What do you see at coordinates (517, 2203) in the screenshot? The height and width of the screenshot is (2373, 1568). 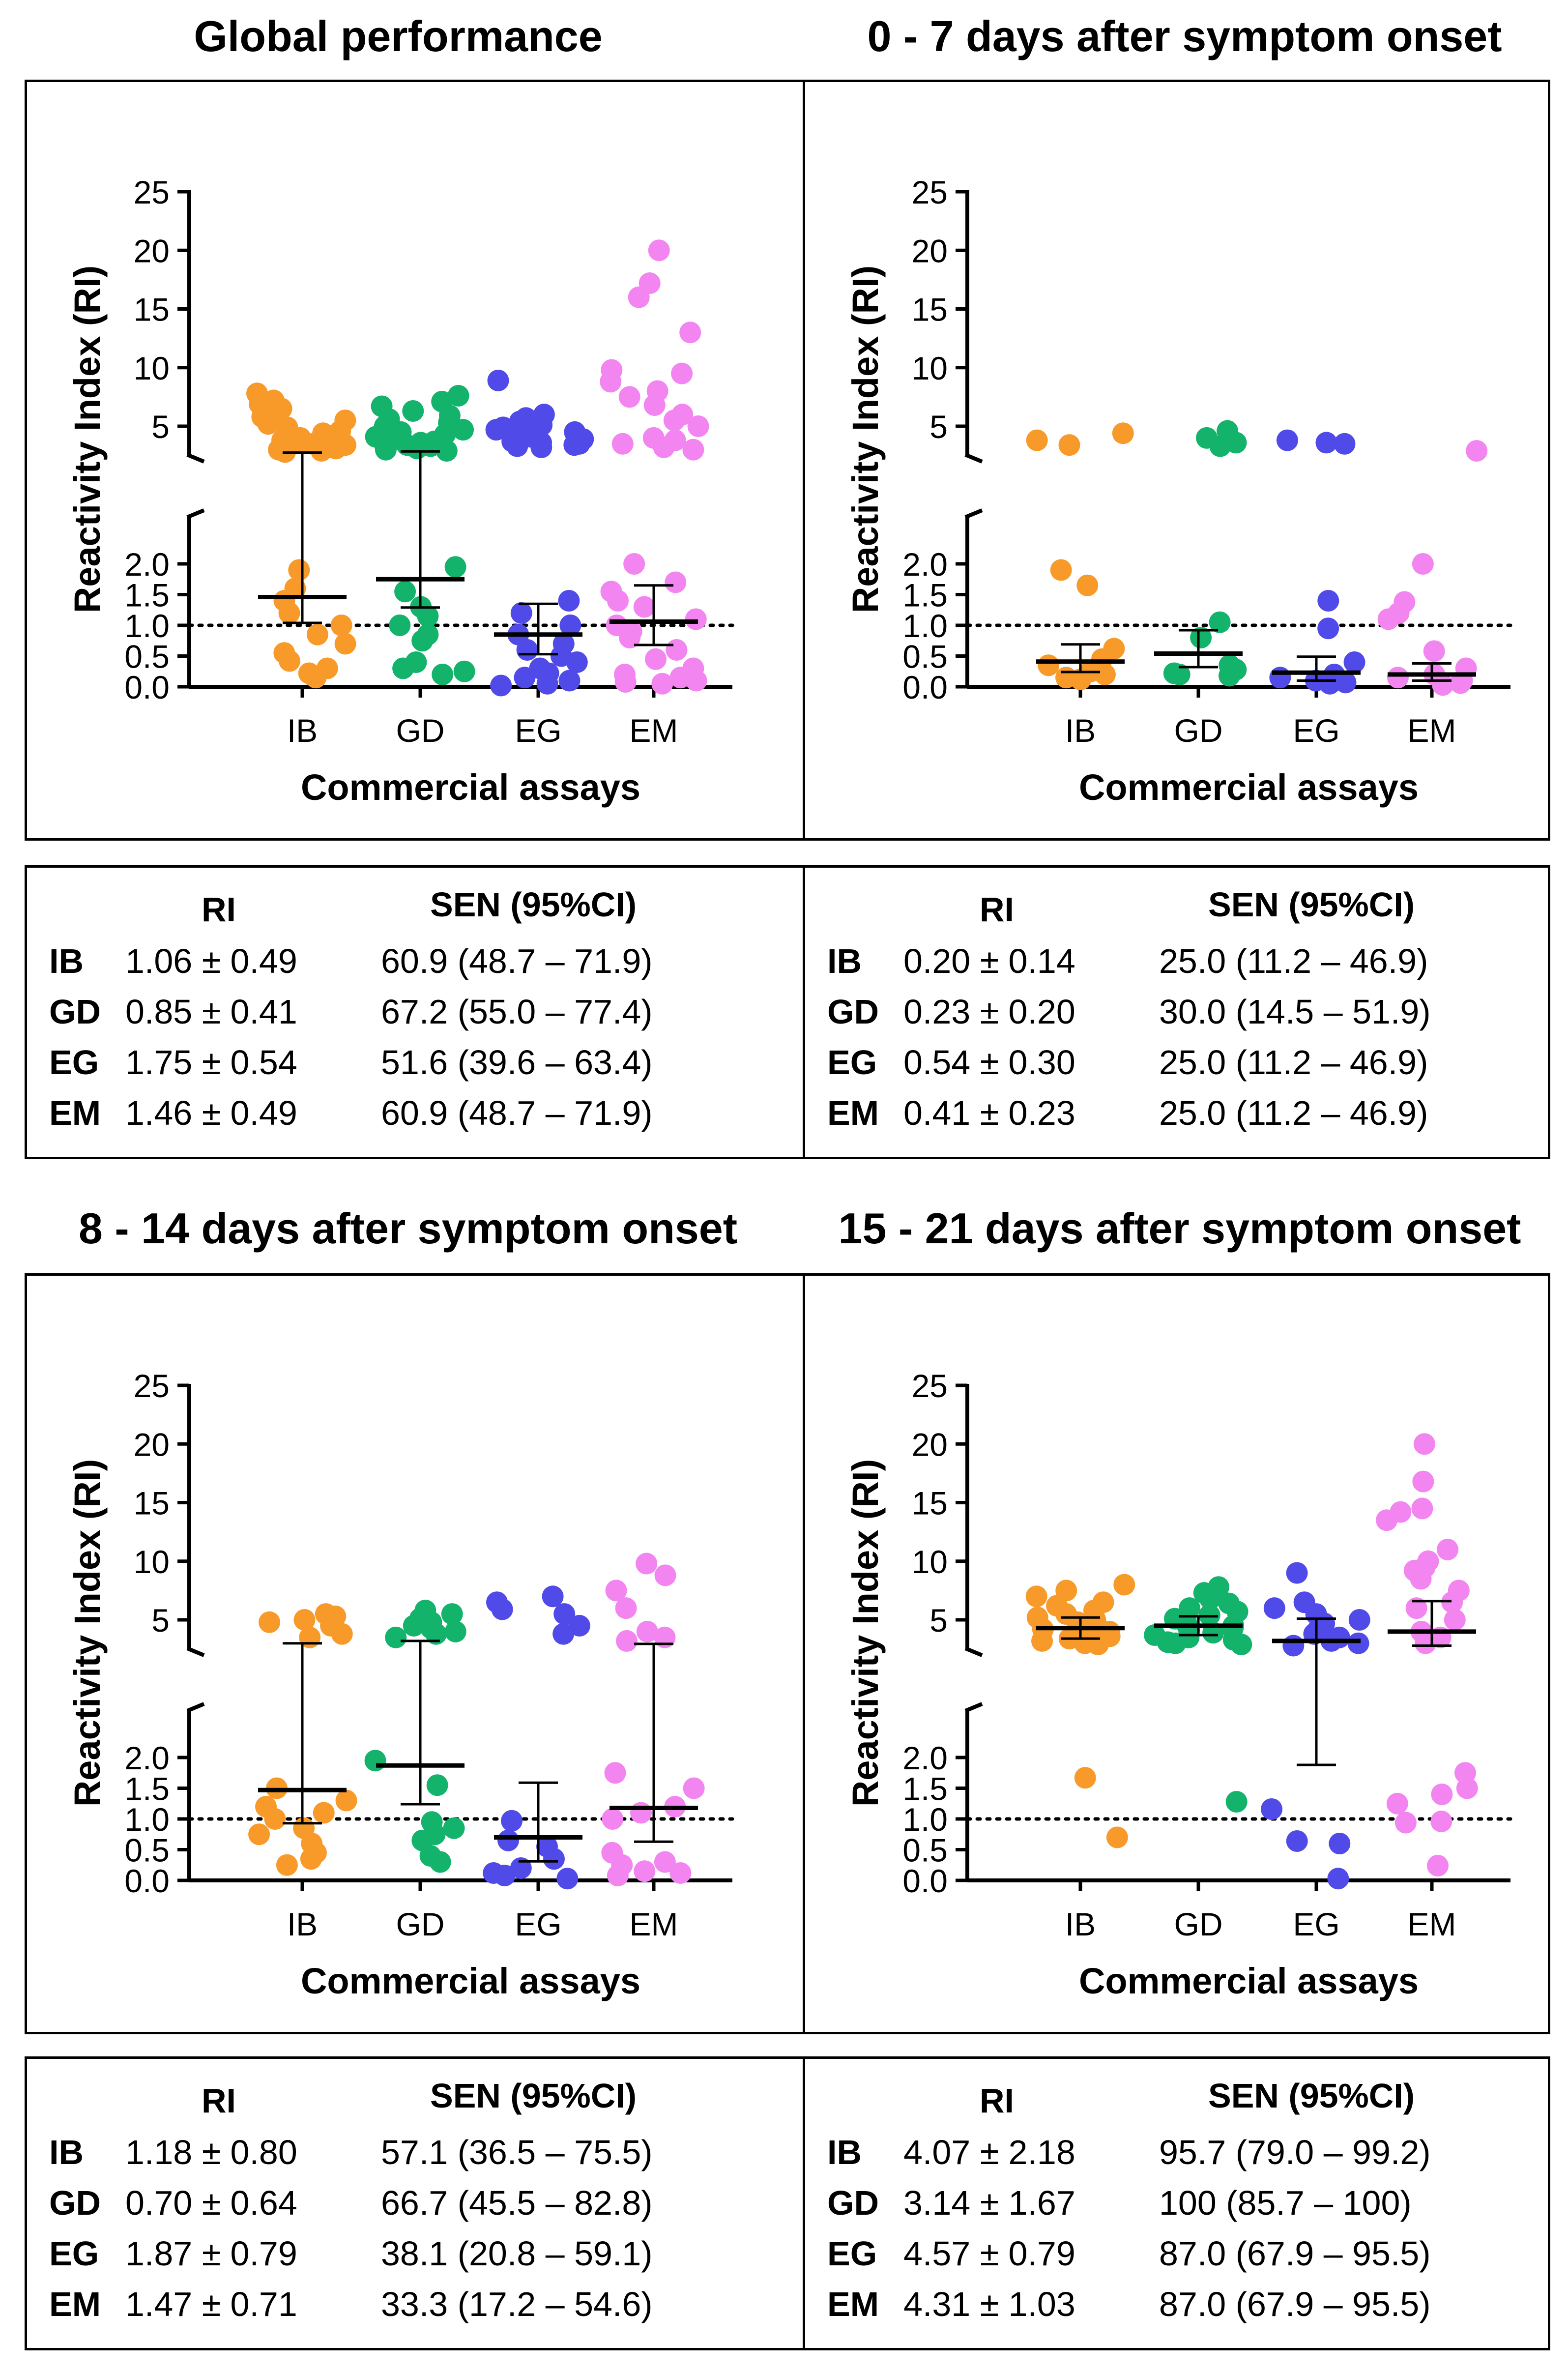 I see `sen-value-gd: 66.7 (45.5 – 82.8)` at bounding box center [517, 2203].